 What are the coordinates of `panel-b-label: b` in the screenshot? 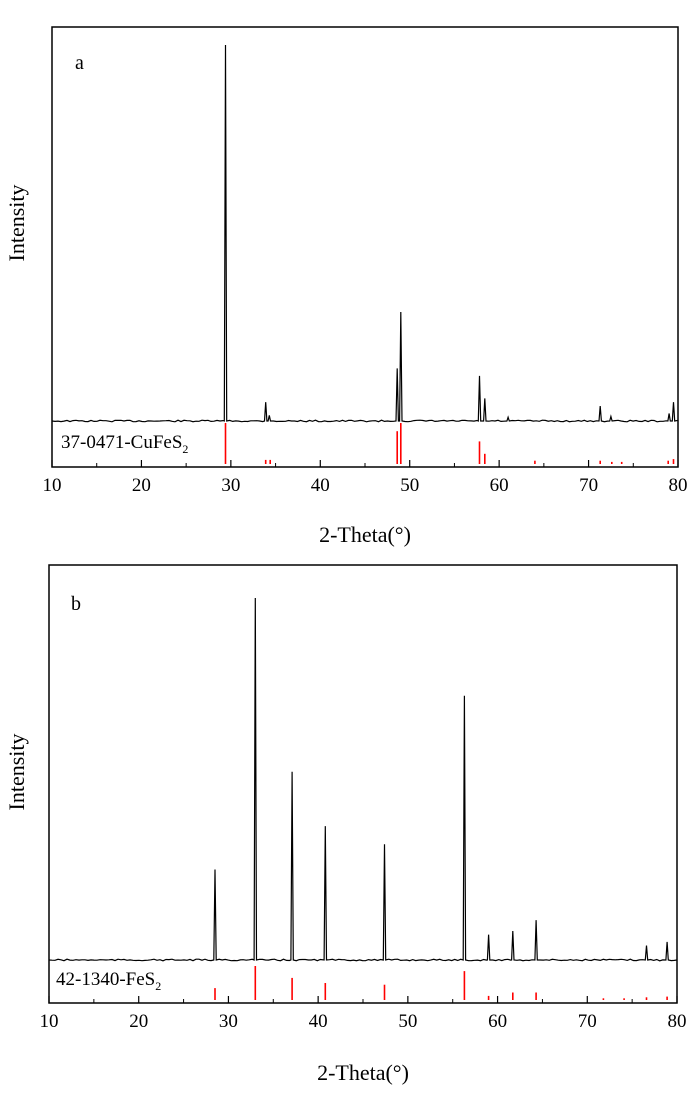 It's located at (76, 604).